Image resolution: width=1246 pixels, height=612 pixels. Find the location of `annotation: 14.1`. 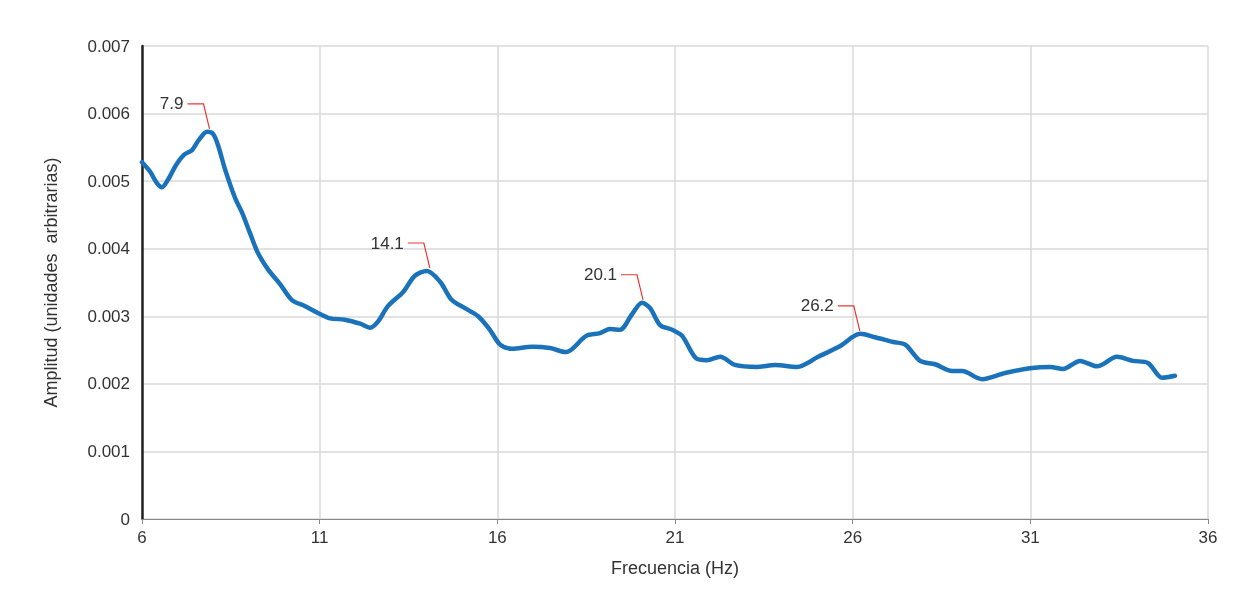

annotation: 14.1 is located at coordinates (387, 243).